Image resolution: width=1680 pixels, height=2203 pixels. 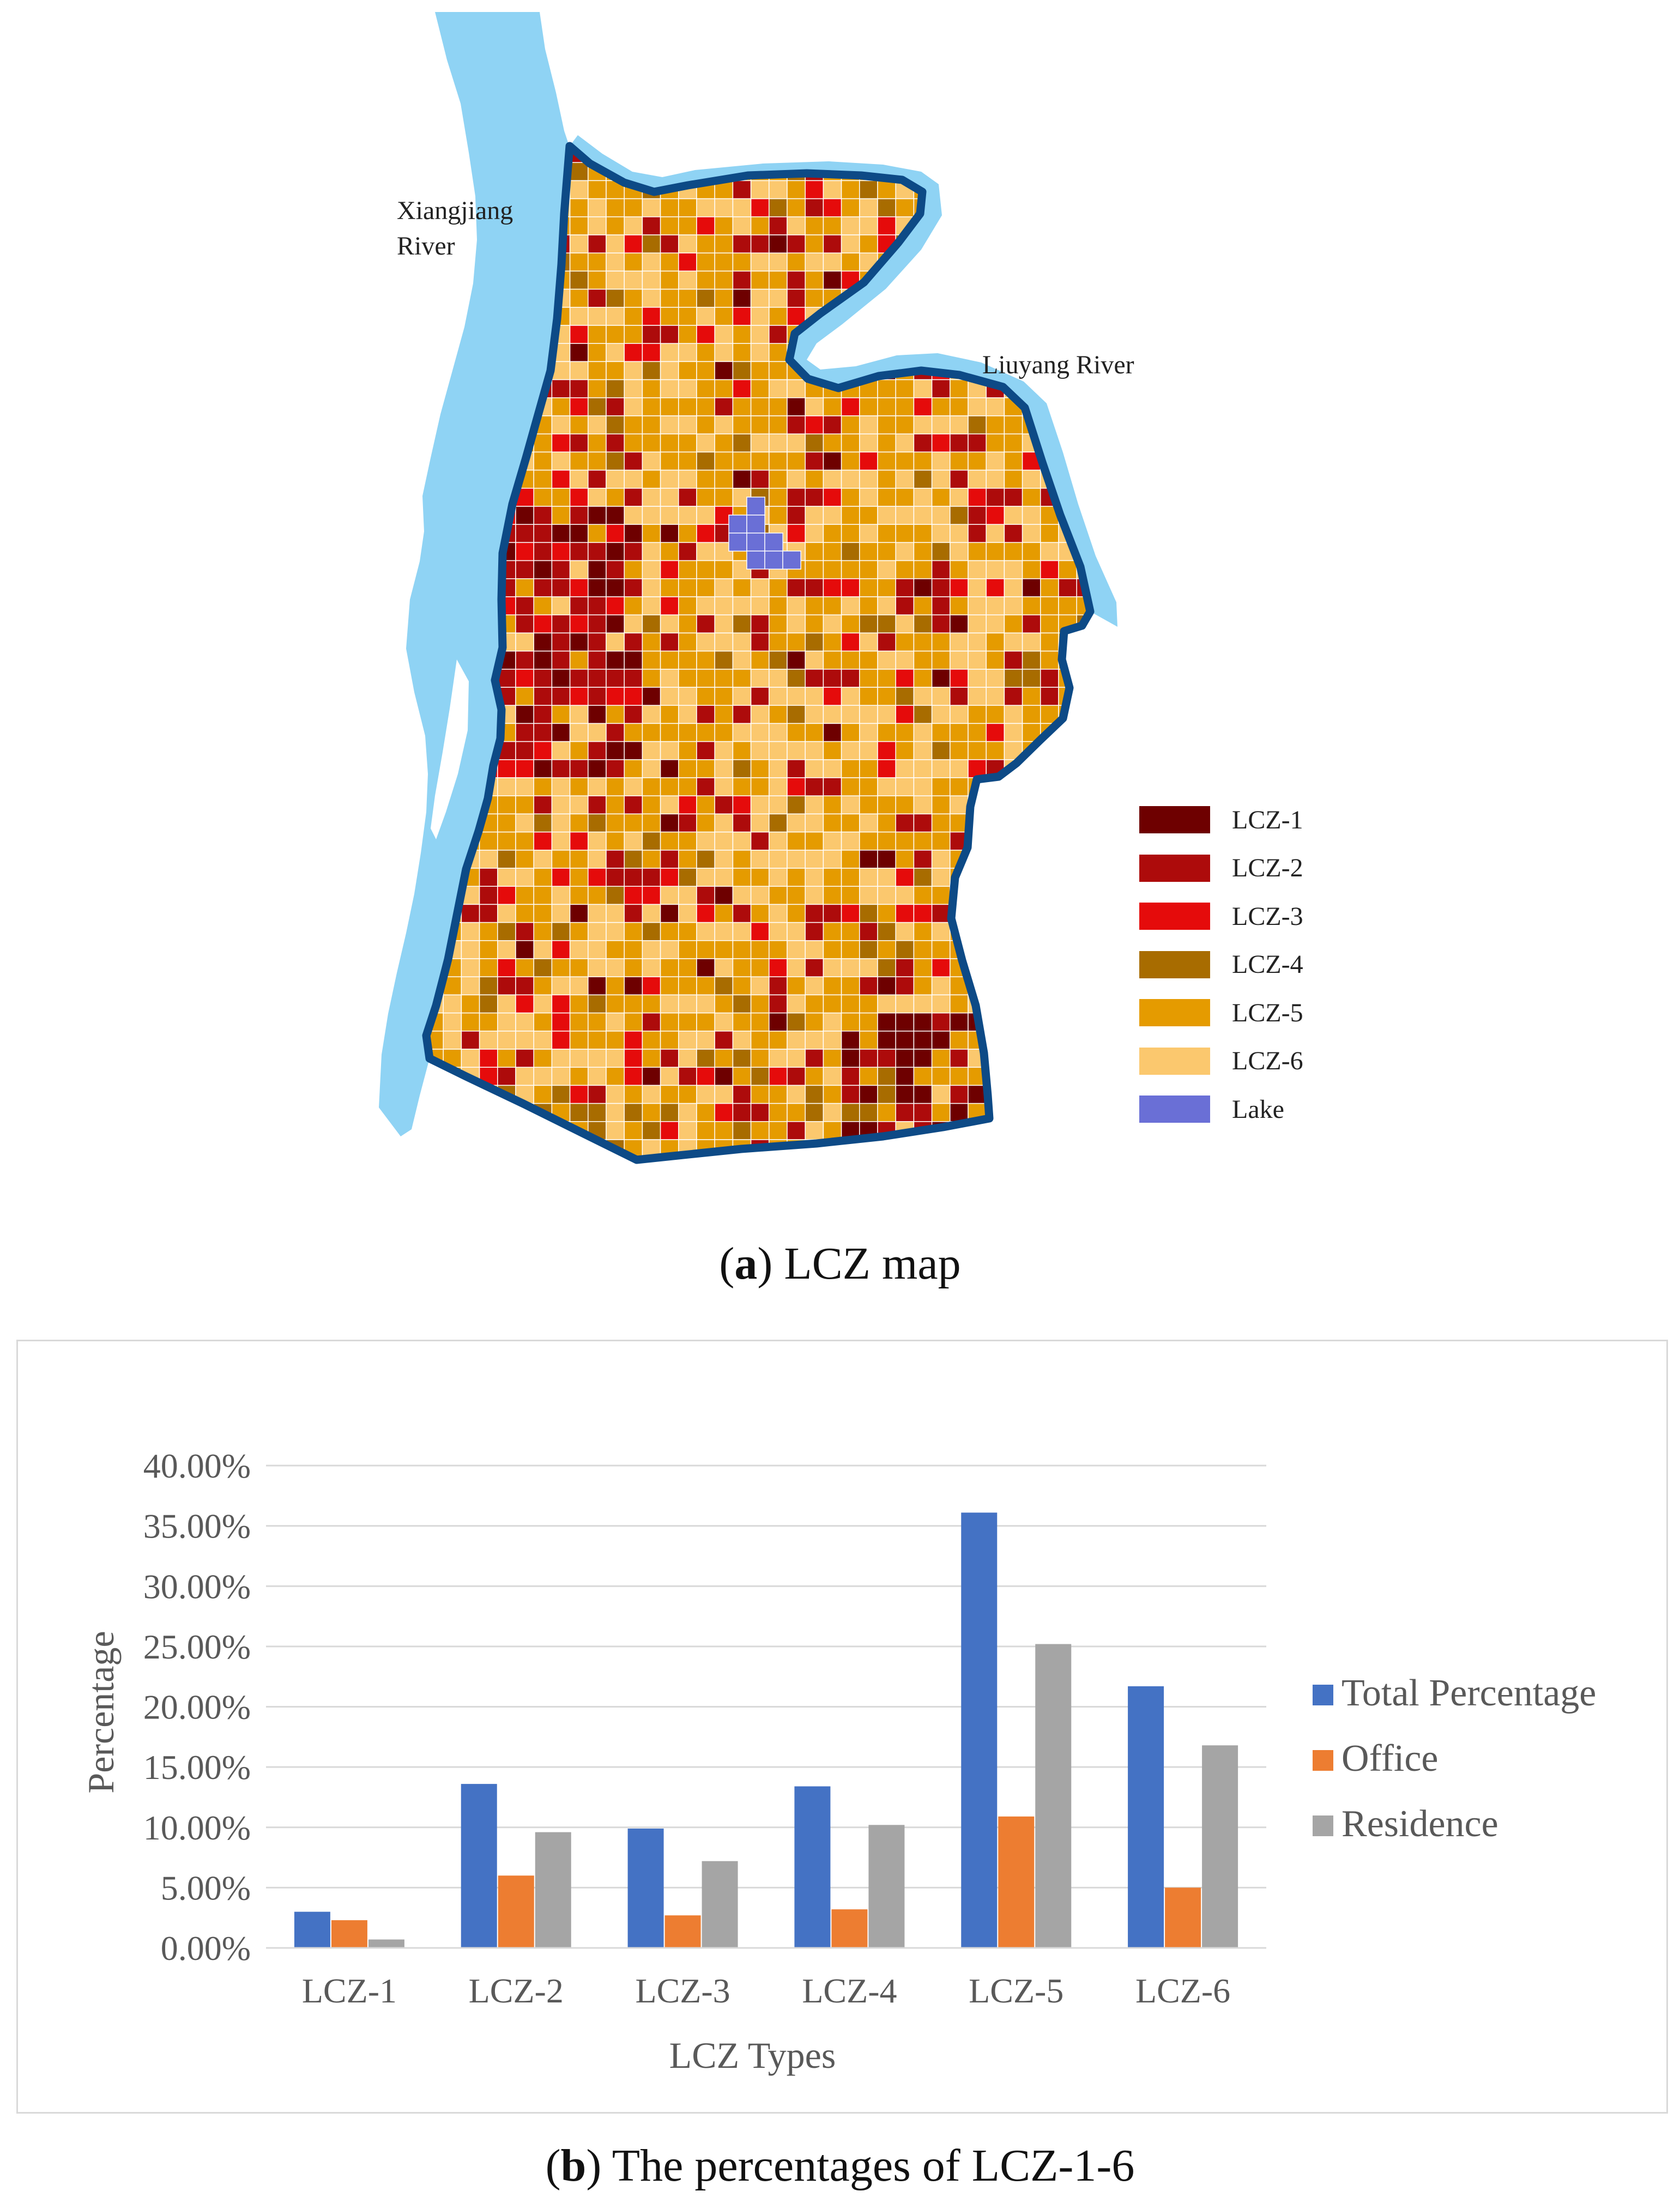 I want to click on x-tick-label: LCZ-2, so click(x=516, y=1991).